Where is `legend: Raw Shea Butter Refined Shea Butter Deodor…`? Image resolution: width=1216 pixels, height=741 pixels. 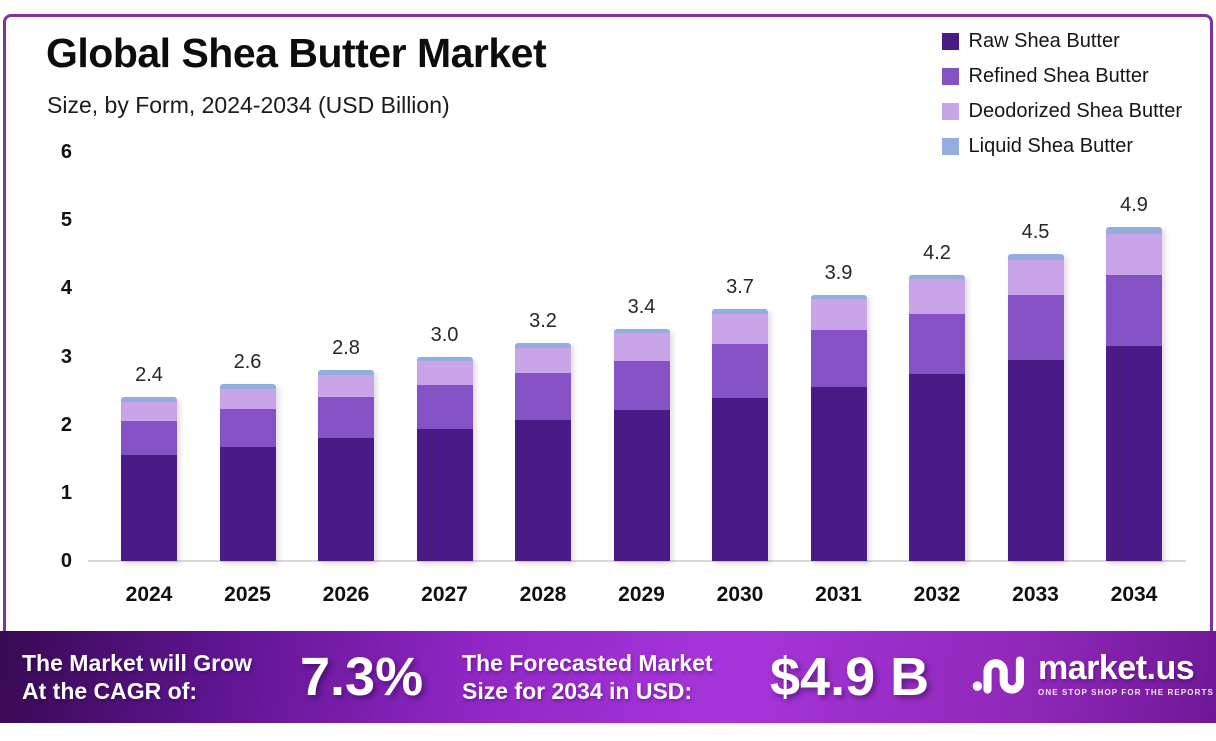 legend: Raw Shea Butter Refined Shea Butter Deodor… is located at coordinates (1061, 100).